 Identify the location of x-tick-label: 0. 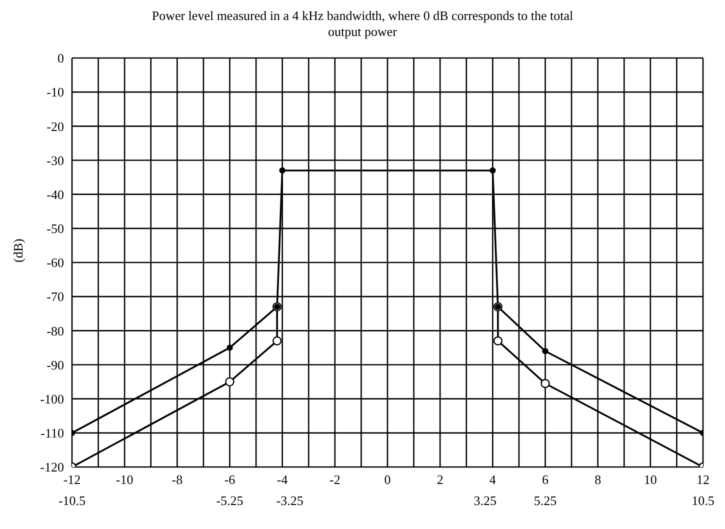
(387, 480).